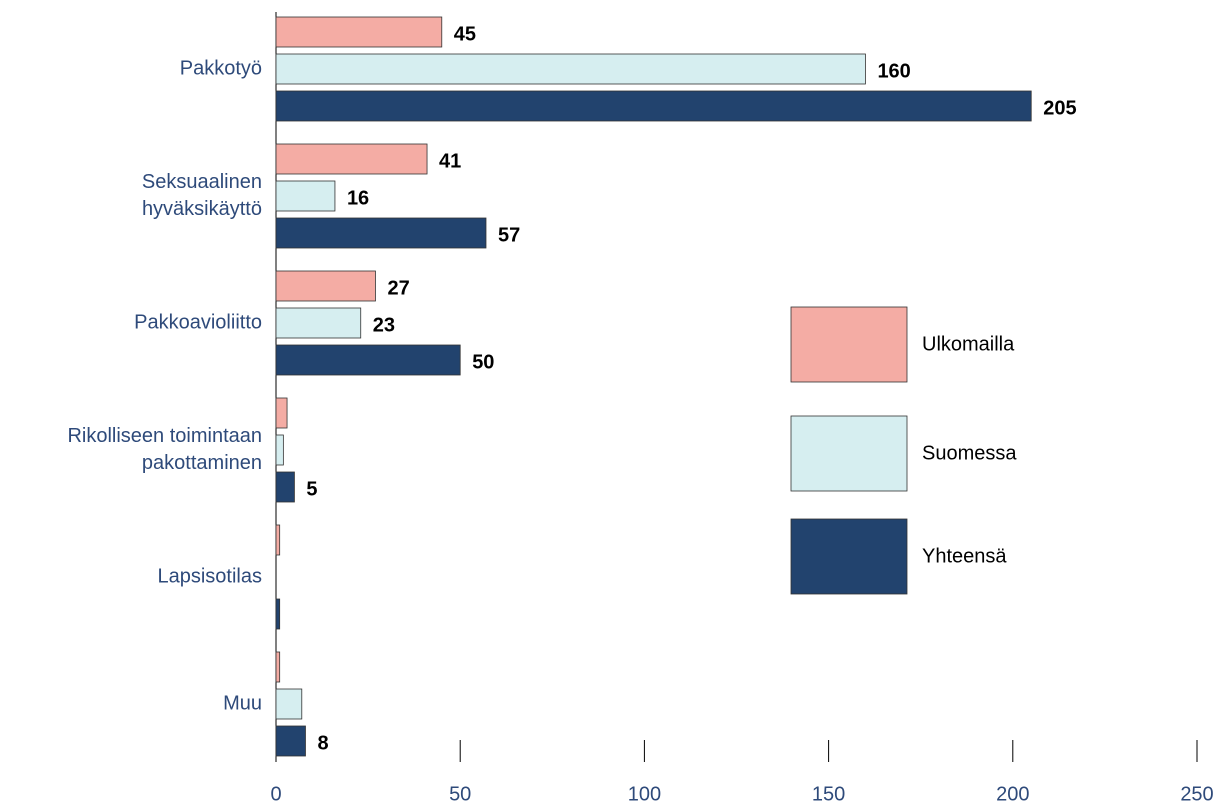 The height and width of the screenshot is (805, 1217). What do you see at coordinates (968, 344) in the screenshot?
I see `legend-label: Ulkomailla` at bounding box center [968, 344].